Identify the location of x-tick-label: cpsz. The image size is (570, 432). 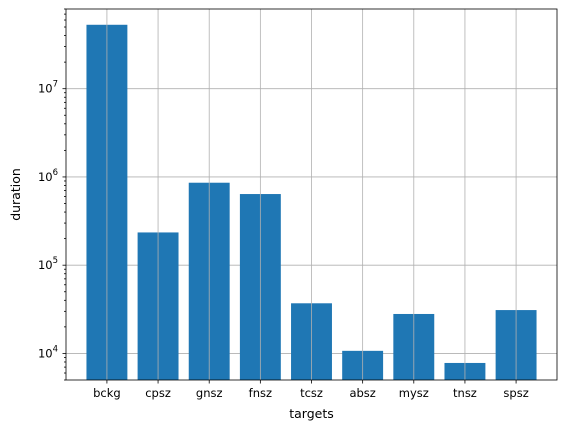
(158, 393).